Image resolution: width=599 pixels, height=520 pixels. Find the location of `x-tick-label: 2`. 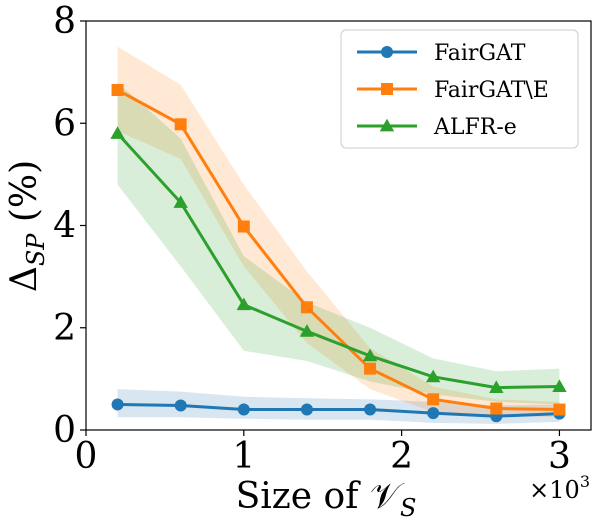

x-tick-label: 2 is located at coordinates (401, 456).